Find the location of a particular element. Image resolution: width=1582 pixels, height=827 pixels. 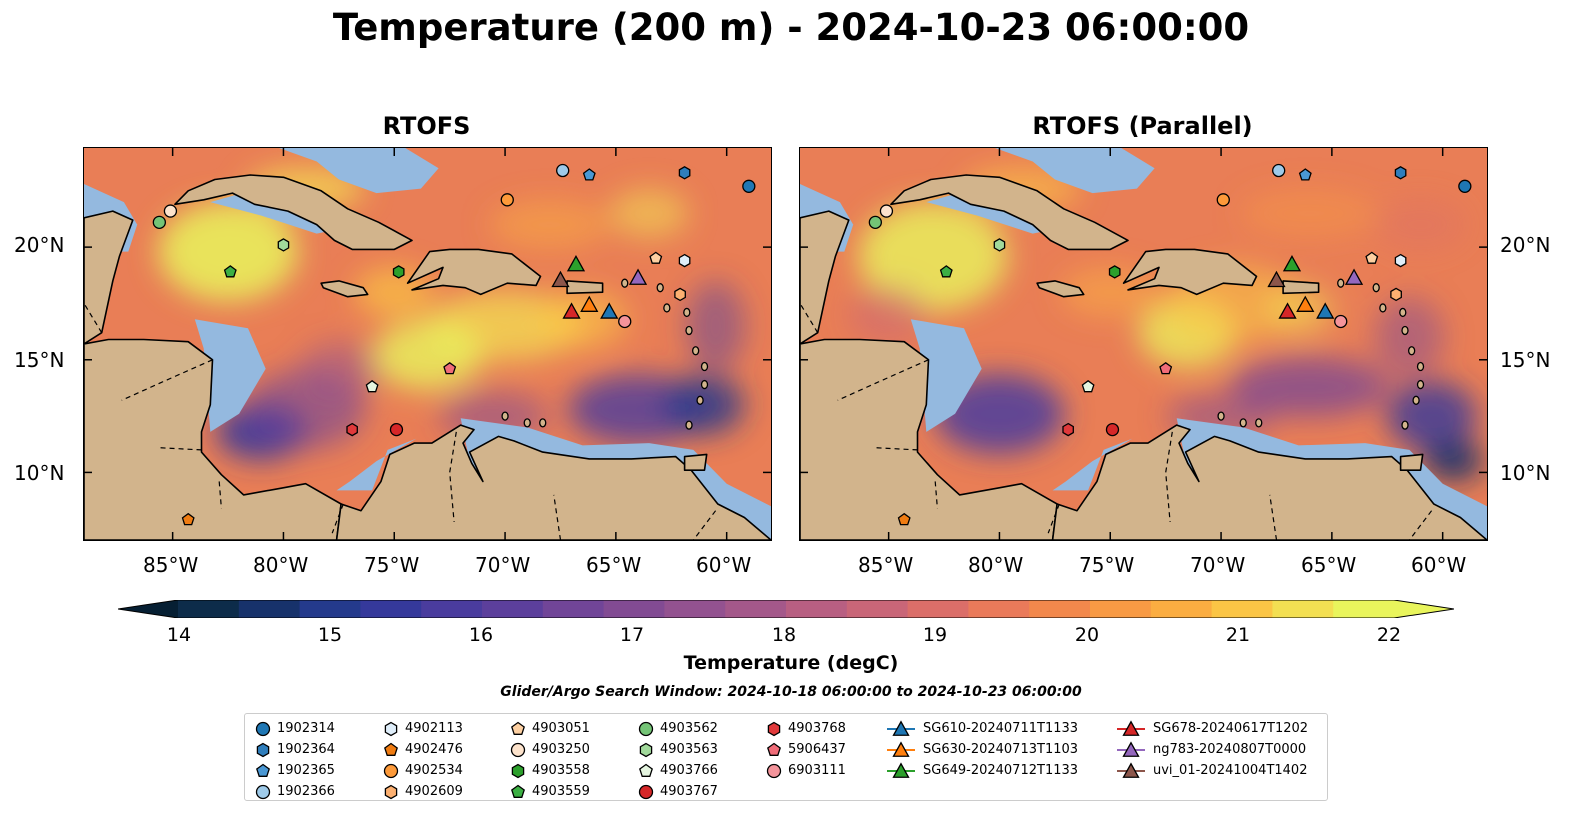

land-cuba is located at coordinates (1009, 212).